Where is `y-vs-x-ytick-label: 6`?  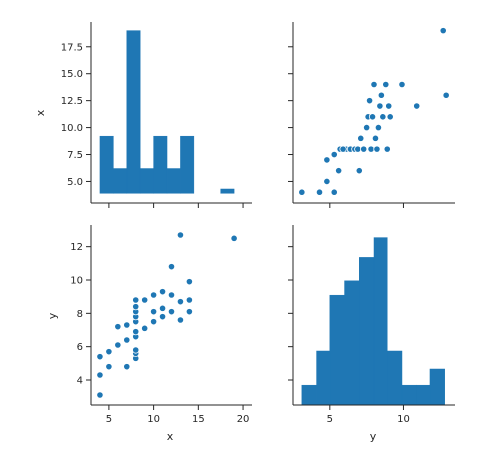 y-vs-x-ytick-label: 6 is located at coordinates (80, 347).